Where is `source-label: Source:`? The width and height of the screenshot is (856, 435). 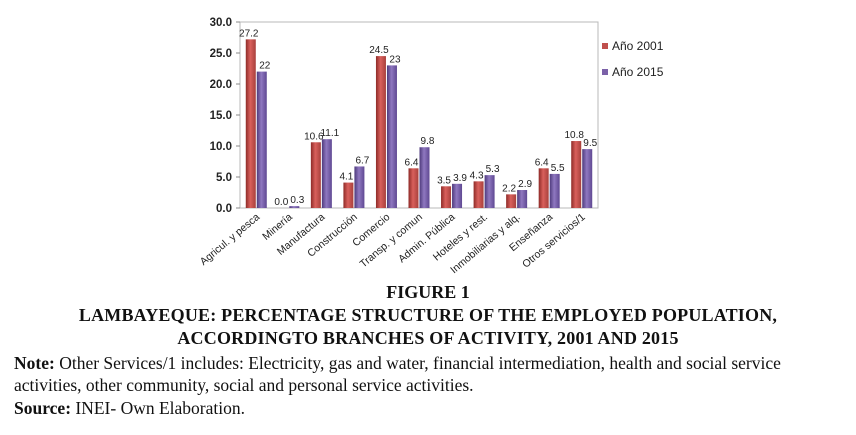
source-label: Source: is located at coordinates (43, 408).